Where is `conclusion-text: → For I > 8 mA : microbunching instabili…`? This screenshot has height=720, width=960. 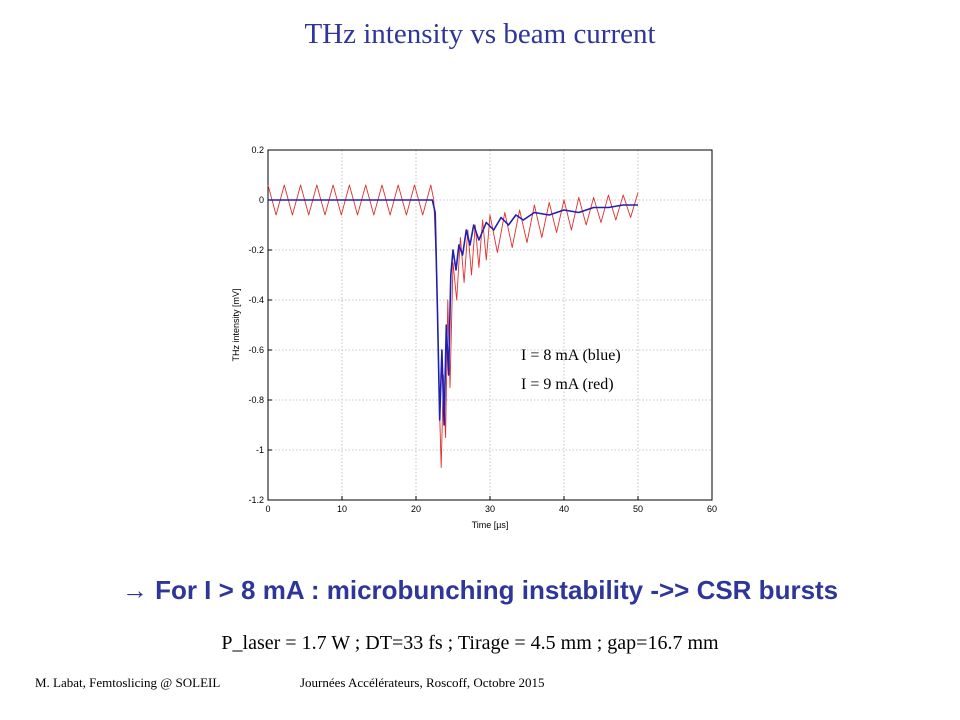
conclusion-text: → For I > 8 mA : microbunching instabili… is located at coordinates (480, 590).